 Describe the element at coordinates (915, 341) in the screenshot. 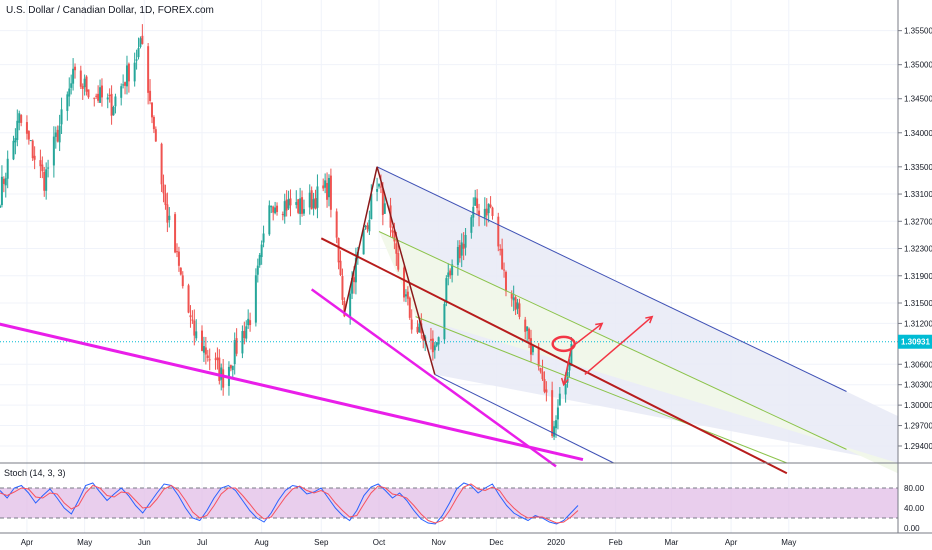

I see `current-price-tag` at that location.